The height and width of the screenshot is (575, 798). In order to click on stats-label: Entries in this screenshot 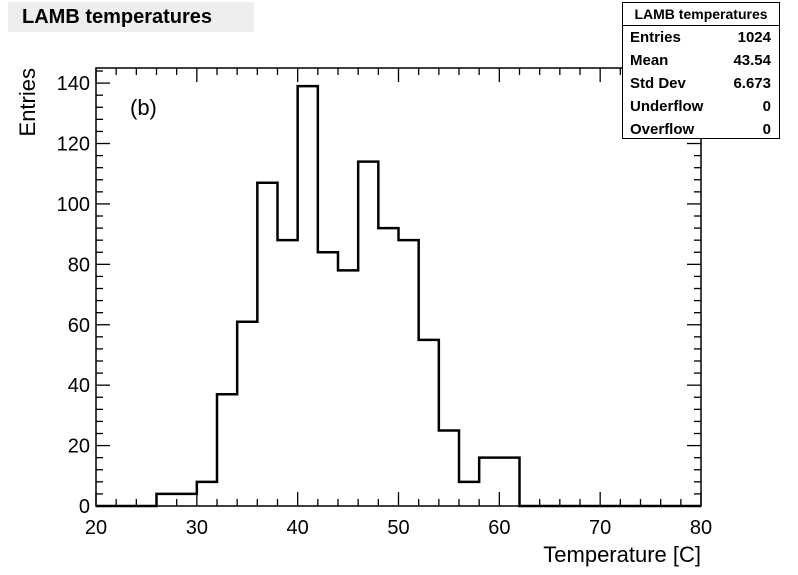, I will do `click(655, 37)`.